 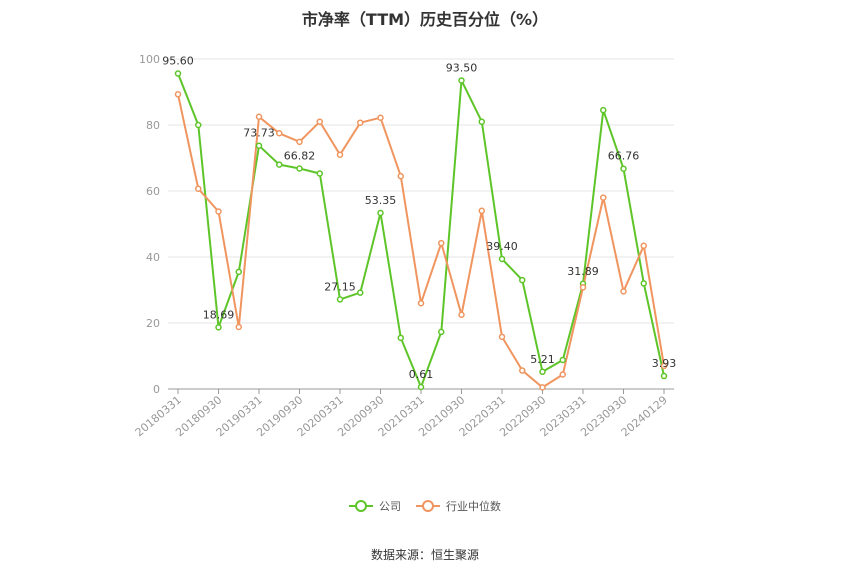 What do you see at coordinates (424, 555) in the screenshot?
I see `data-source-note: 数据来源：恒生聚源` at bounding box center [424, 555].